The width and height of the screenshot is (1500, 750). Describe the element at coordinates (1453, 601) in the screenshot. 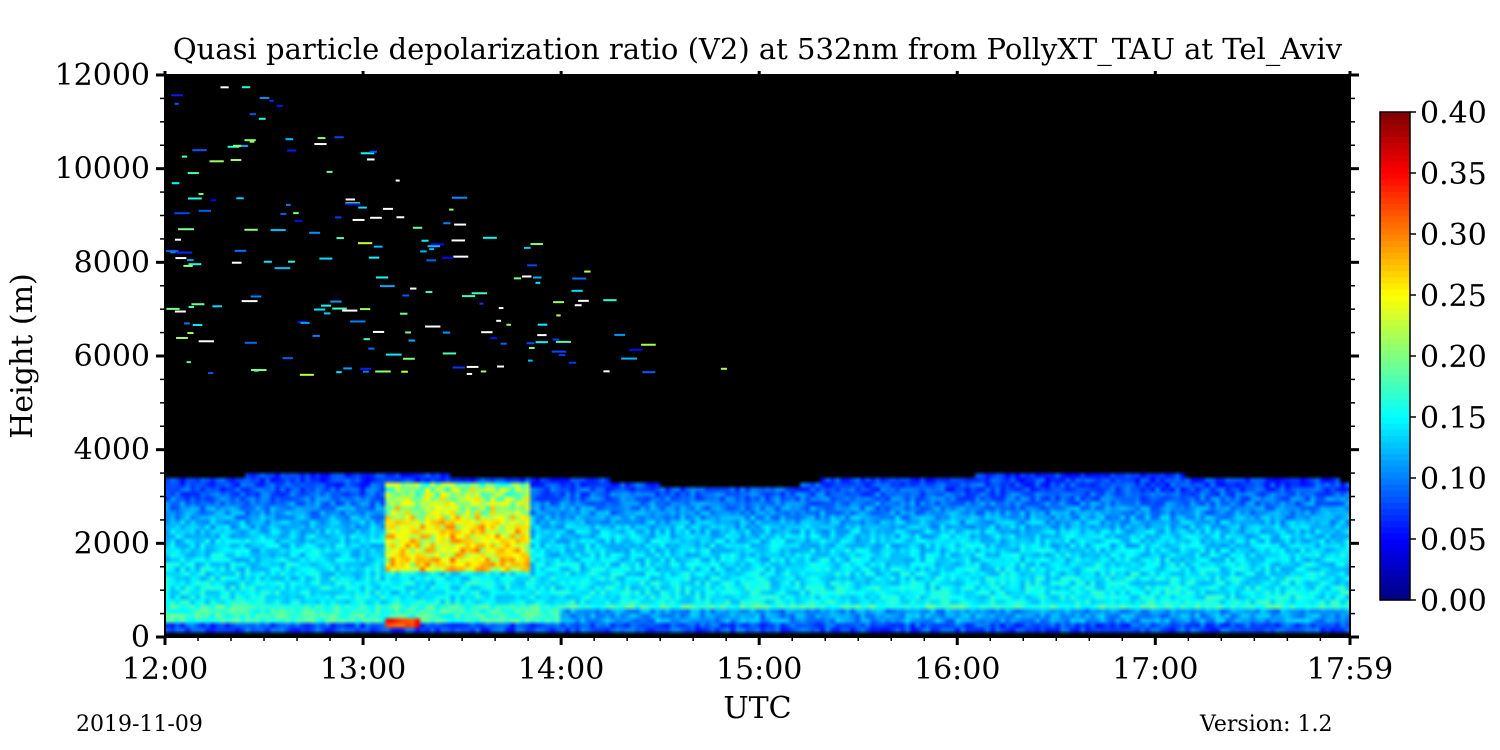

I see `colorbar-tick-label: 0.00` at that location.